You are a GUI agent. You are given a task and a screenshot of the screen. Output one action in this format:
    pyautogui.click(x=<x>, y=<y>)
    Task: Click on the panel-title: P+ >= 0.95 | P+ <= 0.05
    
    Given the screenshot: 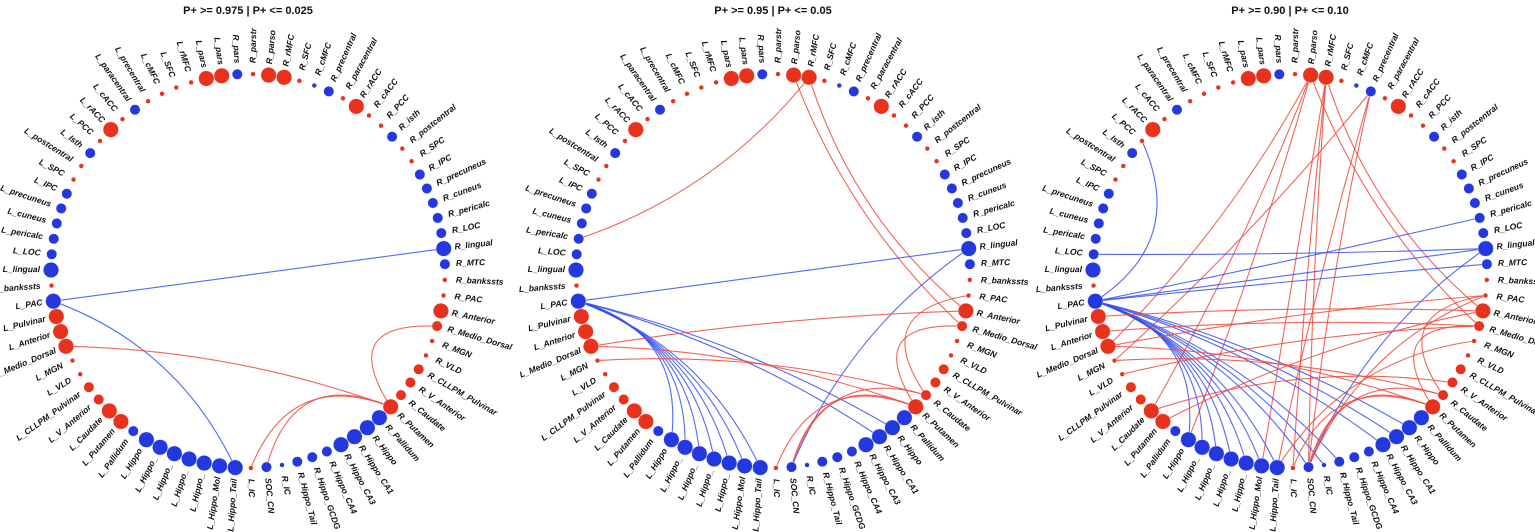 What is the action you would take?
    pyautogui.click(x=772, y=11)
    